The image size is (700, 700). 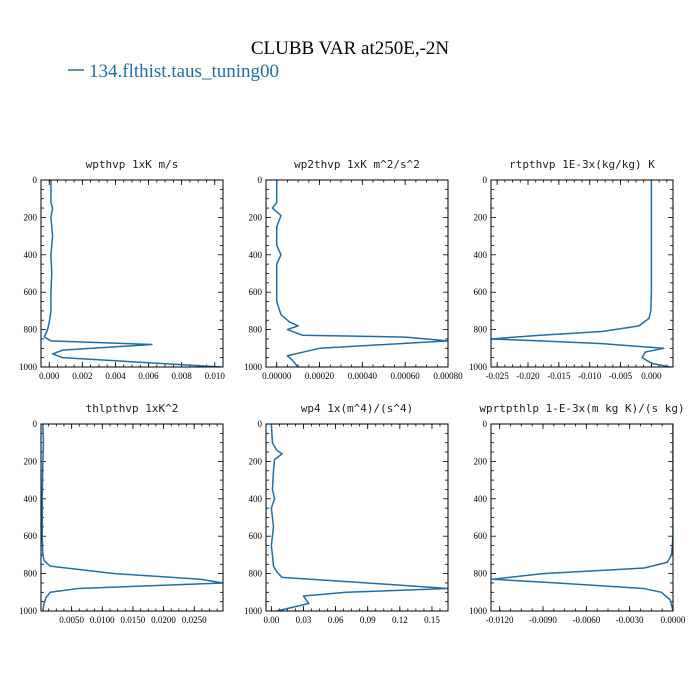 I want to click on panel-title: wpthvp 1xK m/s, so click(x=132, y=164).